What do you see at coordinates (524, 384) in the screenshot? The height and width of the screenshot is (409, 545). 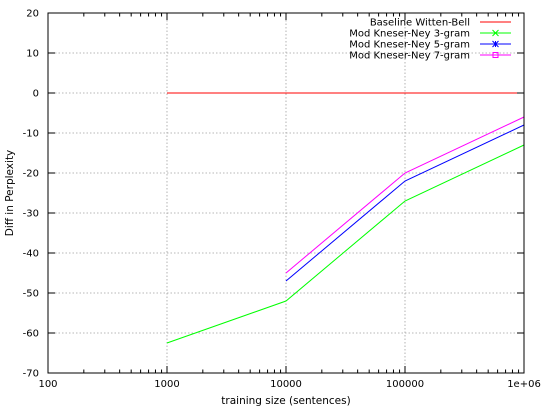 I see `x-tick-label: 1e+06` at bounding box center [524, 384].